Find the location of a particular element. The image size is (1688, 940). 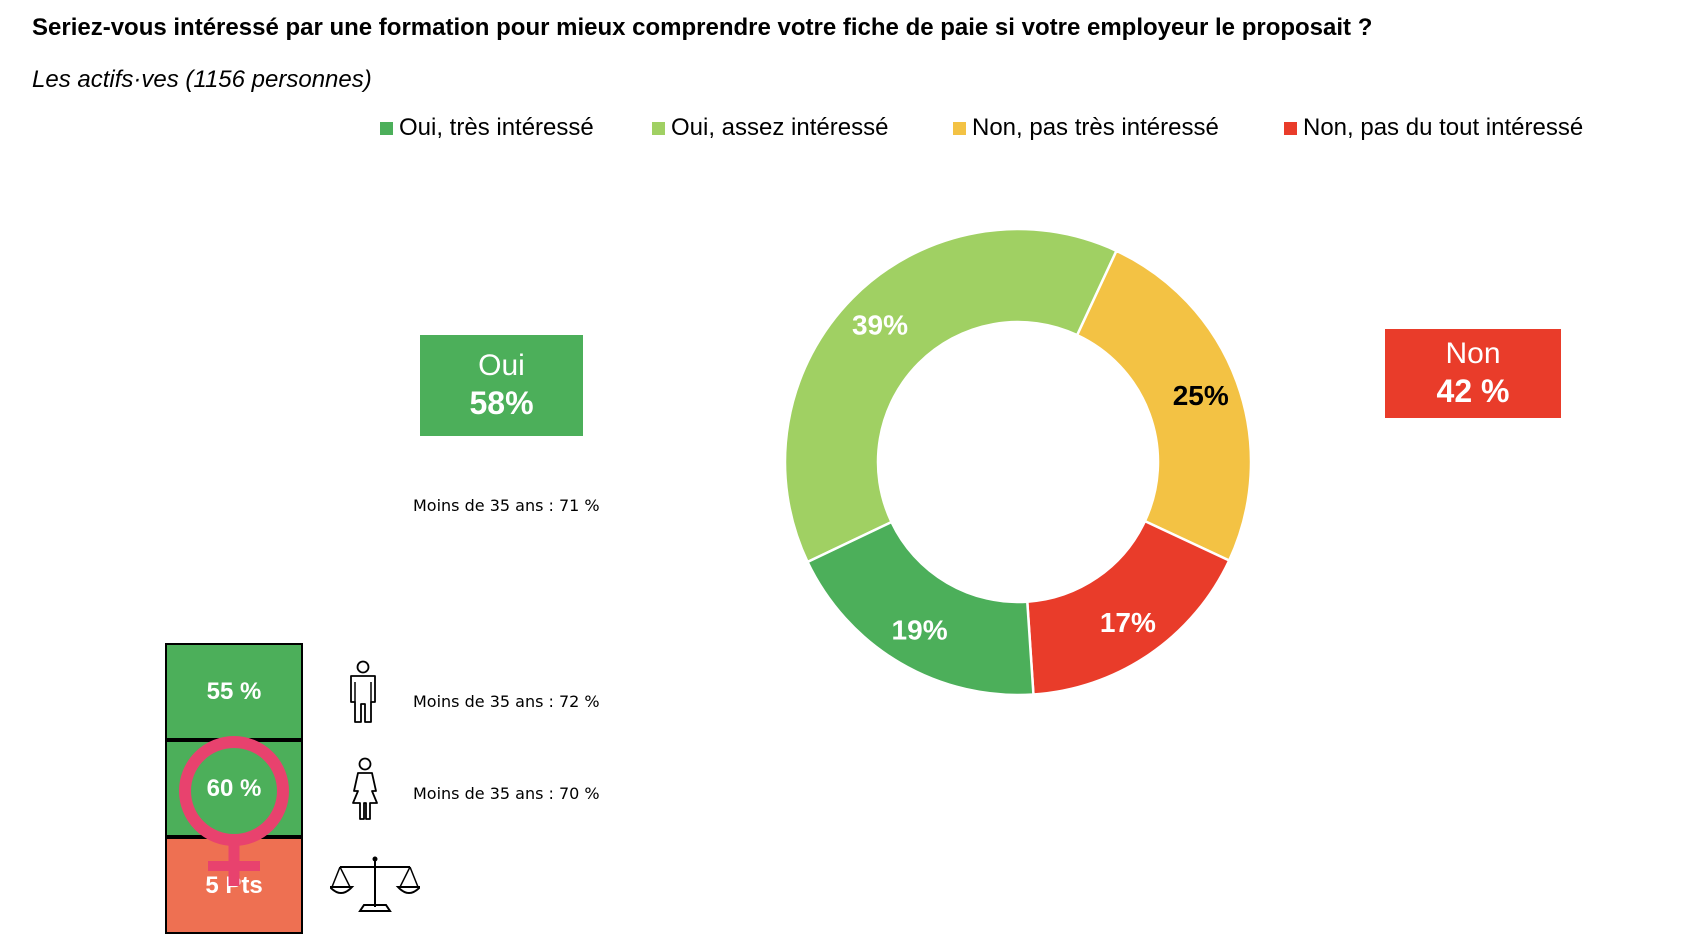

men-percentage: 55 % is located at coordinates (234, 691).